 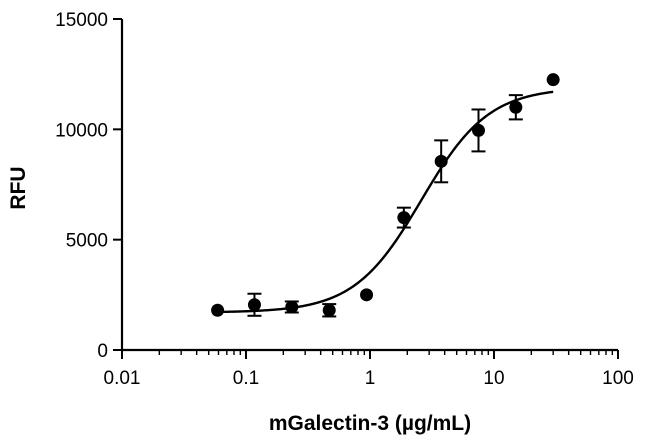 I want to click on x-tick-label: 10, so click(x=493, y=378).